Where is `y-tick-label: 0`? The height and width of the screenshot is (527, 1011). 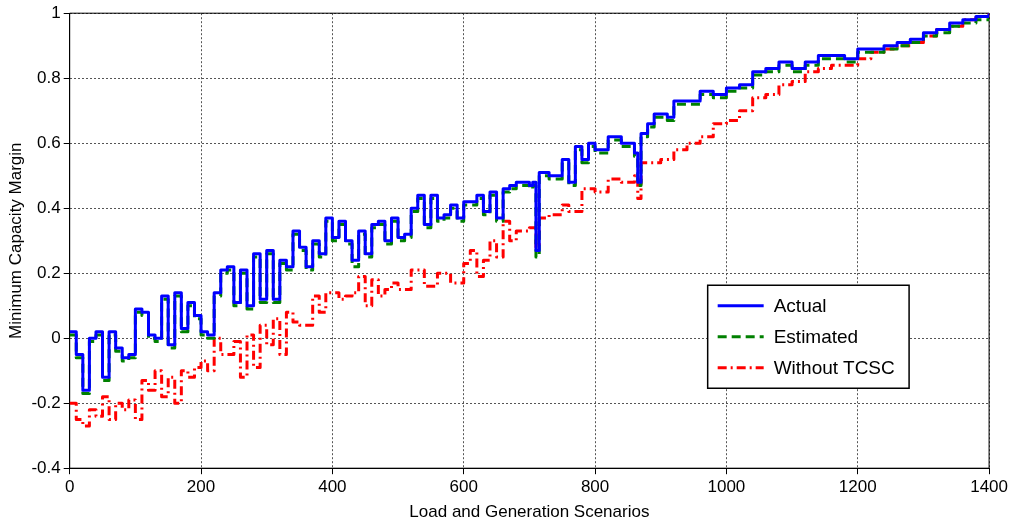
y-tick-label: 0 is located at coordinates (56, 337).